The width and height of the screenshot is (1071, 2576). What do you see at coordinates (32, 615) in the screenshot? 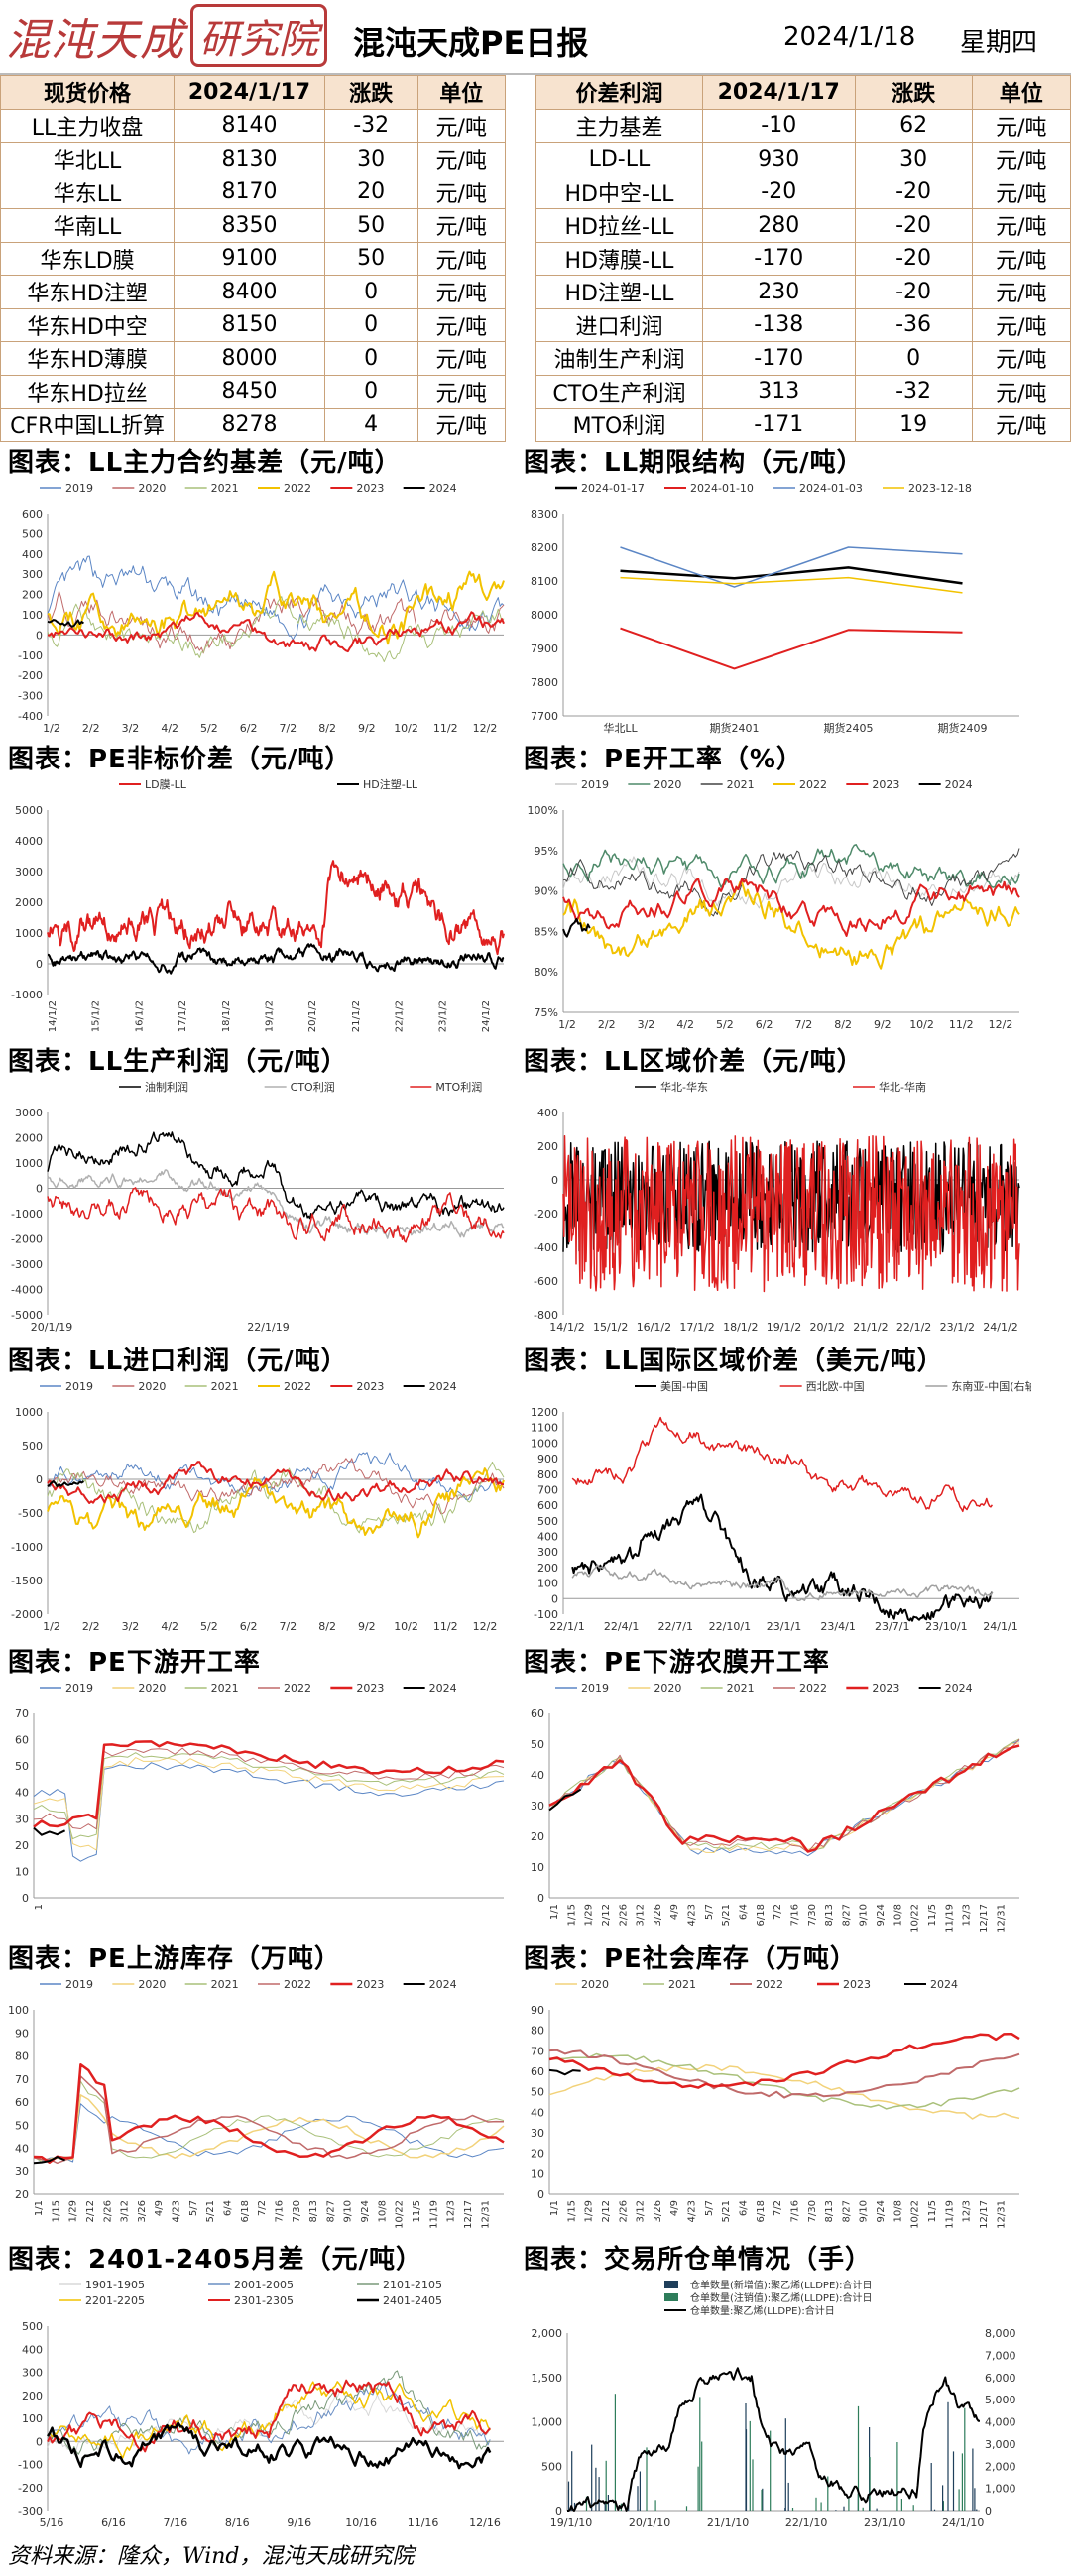
I see `y-tick-label: 100` at bounding box center [32, 615].